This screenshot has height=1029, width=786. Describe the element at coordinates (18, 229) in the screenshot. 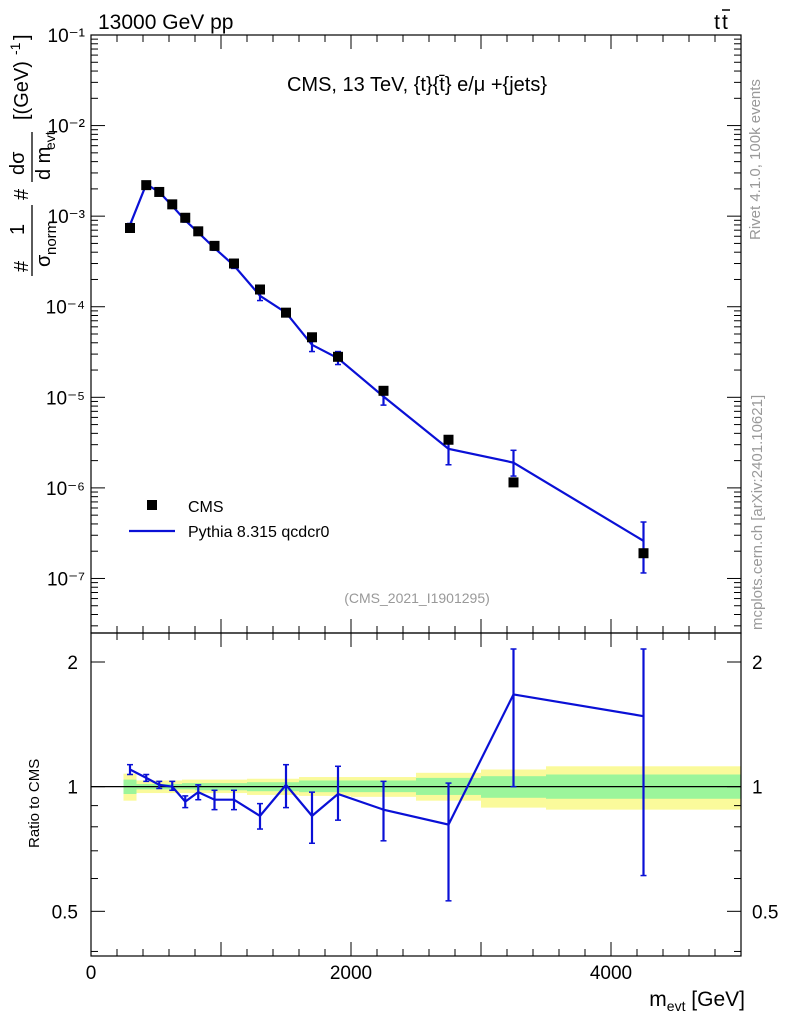

I see `ylabel-one: 1` at that location.